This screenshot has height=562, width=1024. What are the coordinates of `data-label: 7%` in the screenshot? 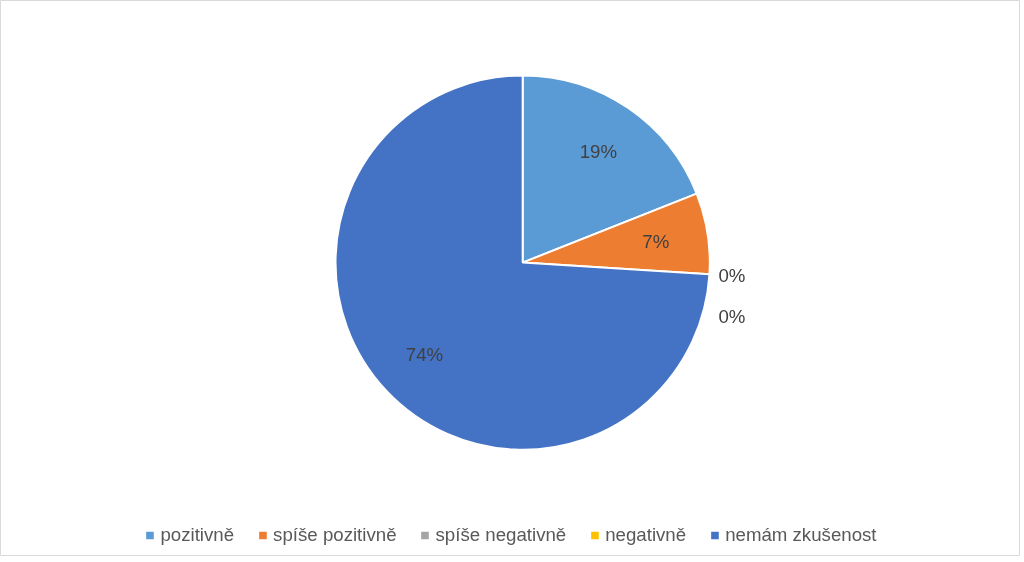 It's located at (656, 241).